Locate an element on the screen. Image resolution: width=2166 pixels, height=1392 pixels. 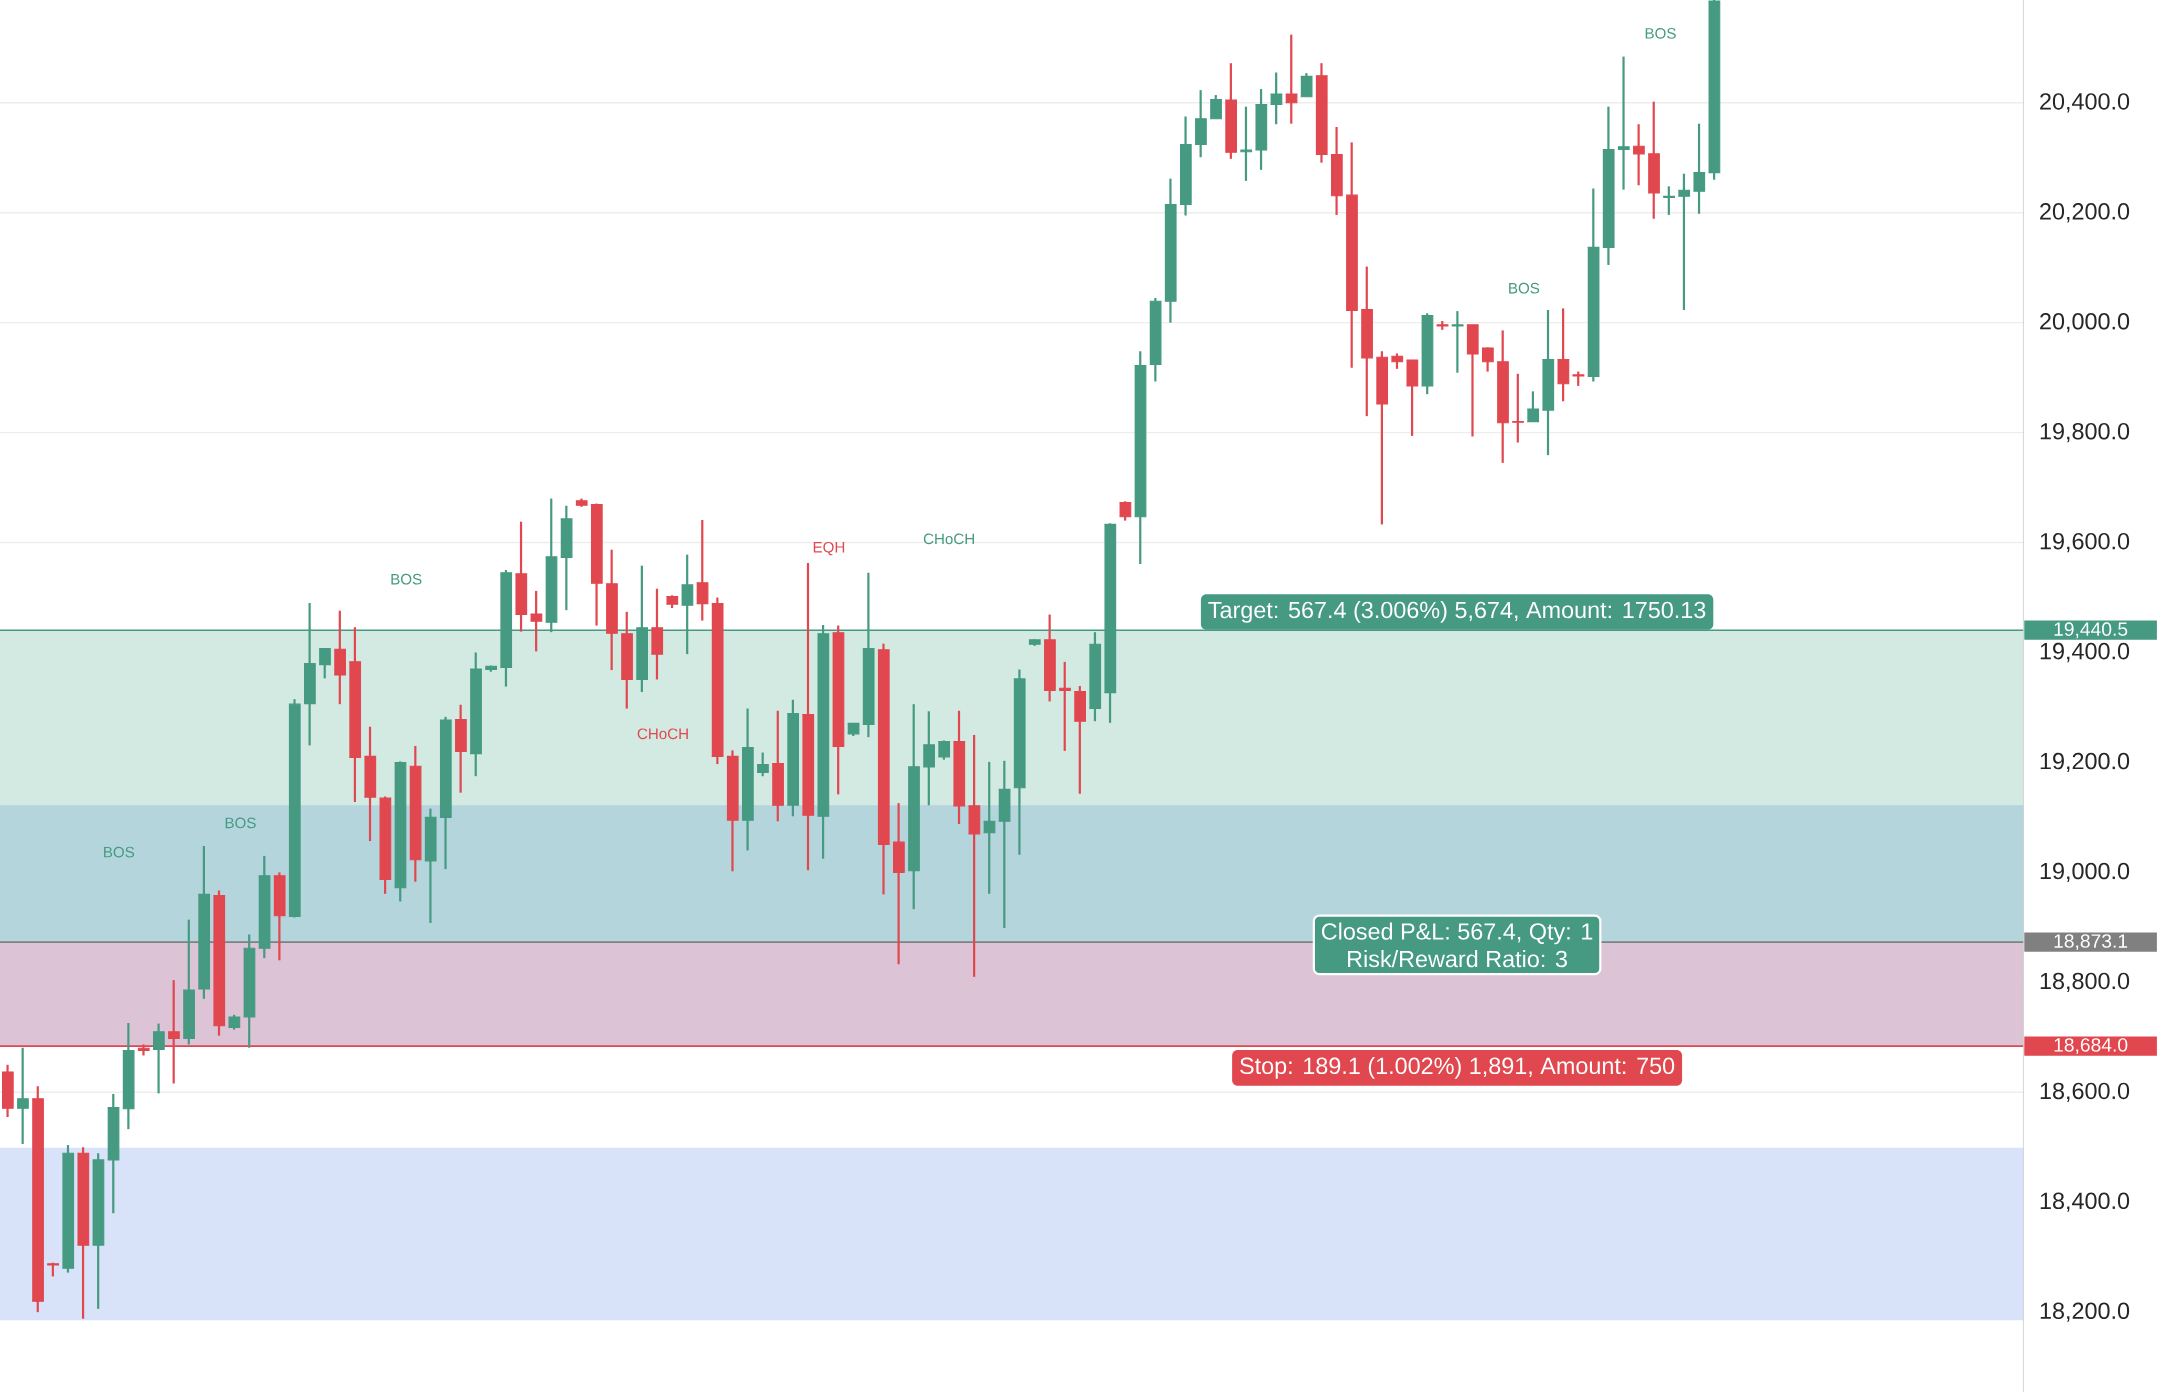
y-tick-label: 19,400.0 is located at coordinates (2085, 652).